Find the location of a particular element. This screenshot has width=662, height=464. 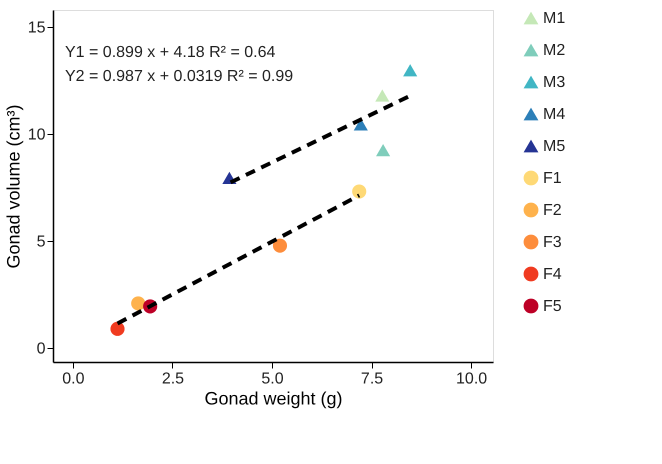

y-tick-label: 5 is located at coordinates (41, 241).